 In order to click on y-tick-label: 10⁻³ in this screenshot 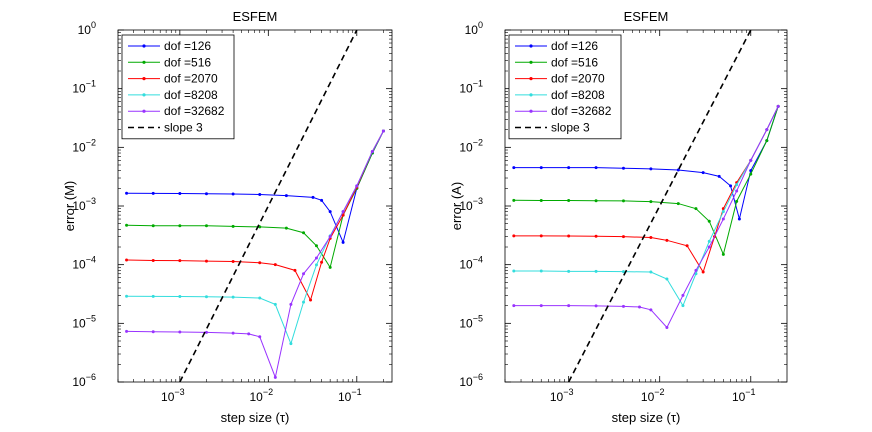, I will do `click(471, 204)`.